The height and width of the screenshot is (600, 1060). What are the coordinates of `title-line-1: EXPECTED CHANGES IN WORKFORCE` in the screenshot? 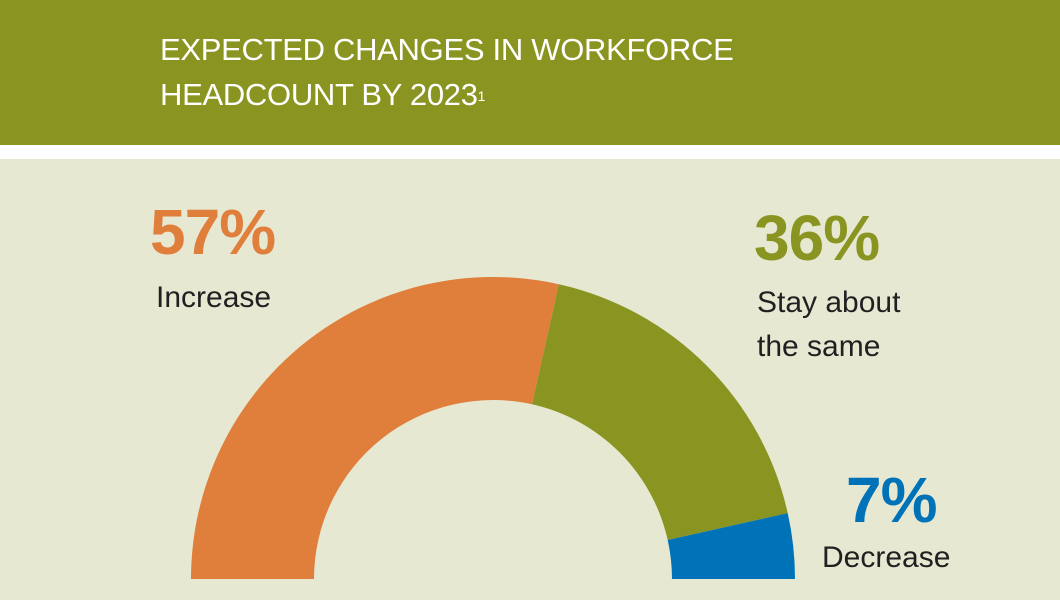 It's located at (447, 49).